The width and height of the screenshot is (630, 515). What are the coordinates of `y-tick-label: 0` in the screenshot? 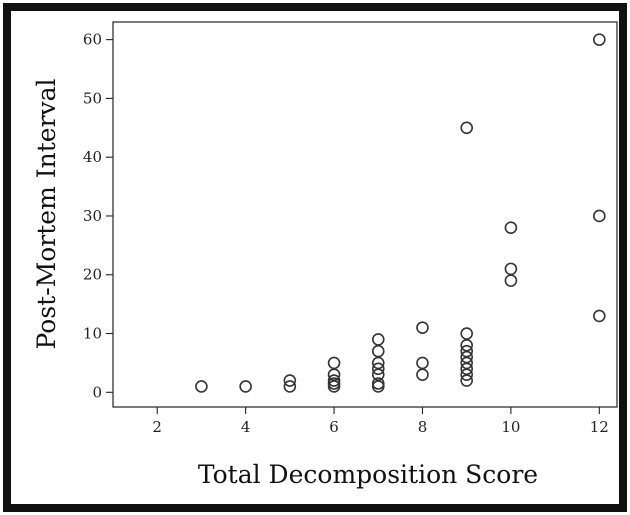 It's located at (97, 392).